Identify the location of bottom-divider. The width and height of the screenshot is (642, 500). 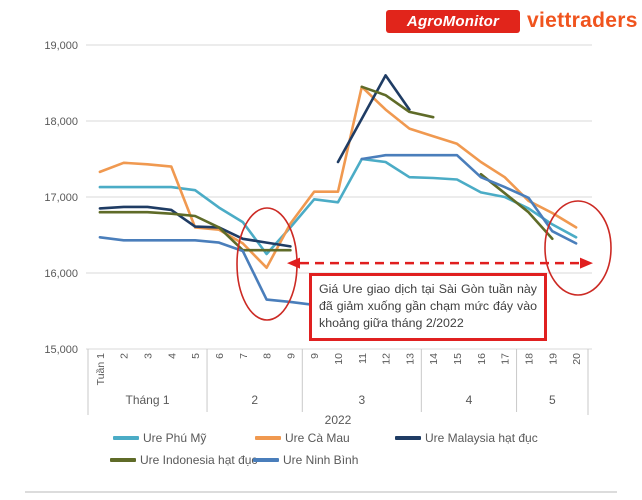
(321, 492).